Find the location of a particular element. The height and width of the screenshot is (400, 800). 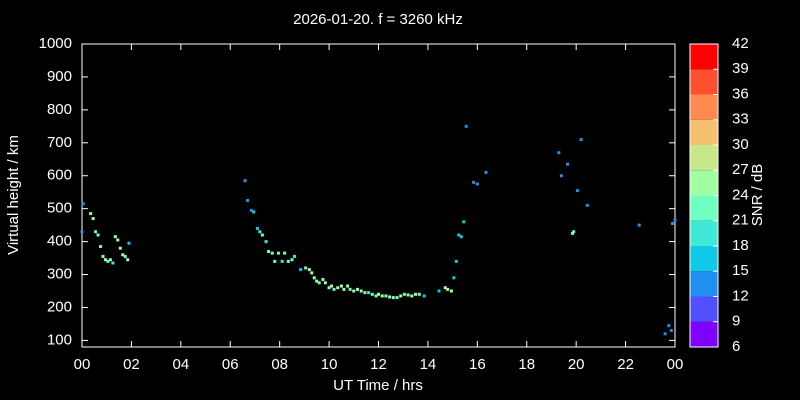

x-tick-label: 12 is located at coordinates (378, 364).